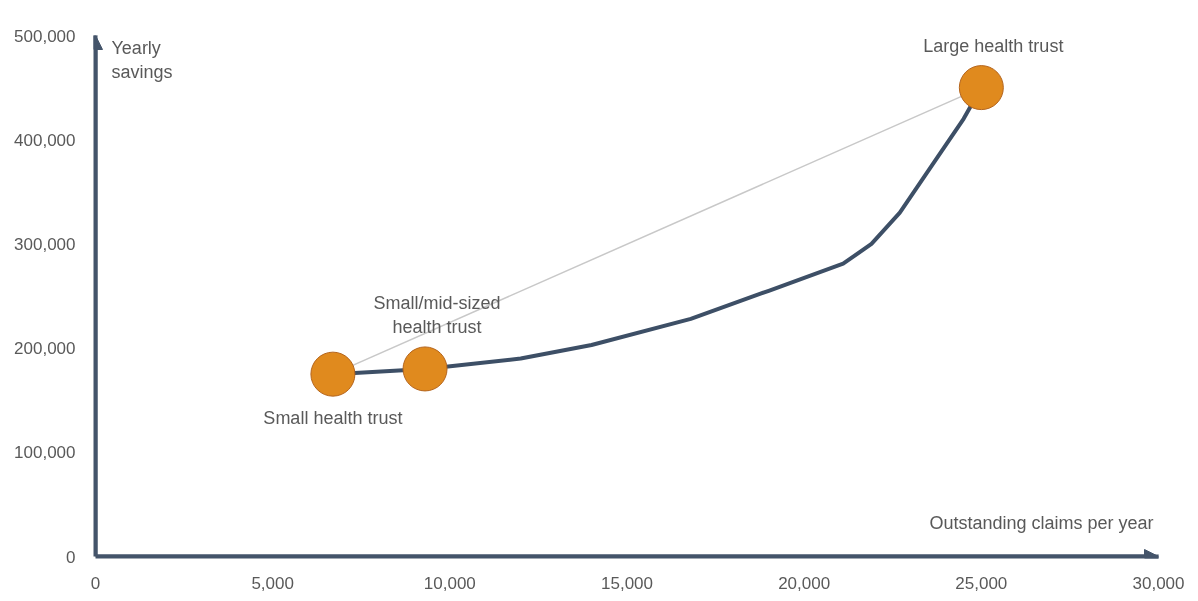  What do you see at coordinates (804, 583) in the screenshot?
I see `x-tick-label: 20,000` at bounding box center [804, 583].